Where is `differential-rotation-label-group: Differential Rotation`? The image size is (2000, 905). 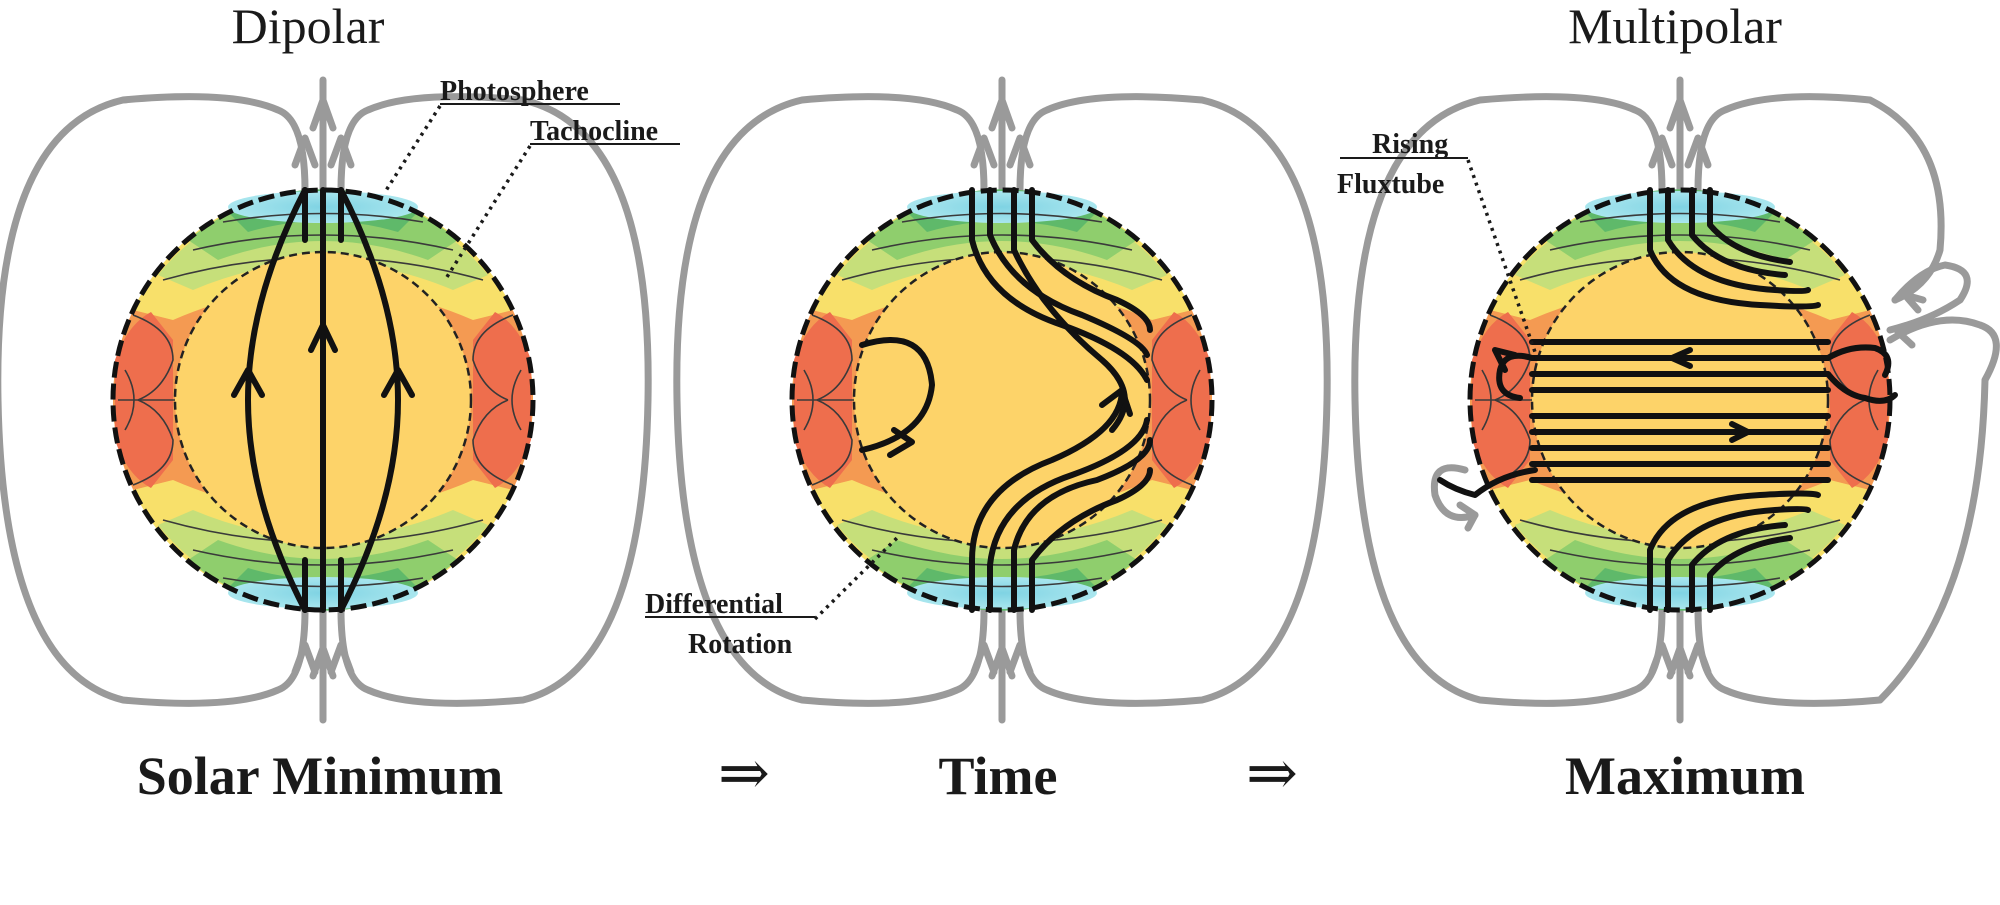 differential-rotation-label-group: Differential Rotation is located at coordinates (773, 596).